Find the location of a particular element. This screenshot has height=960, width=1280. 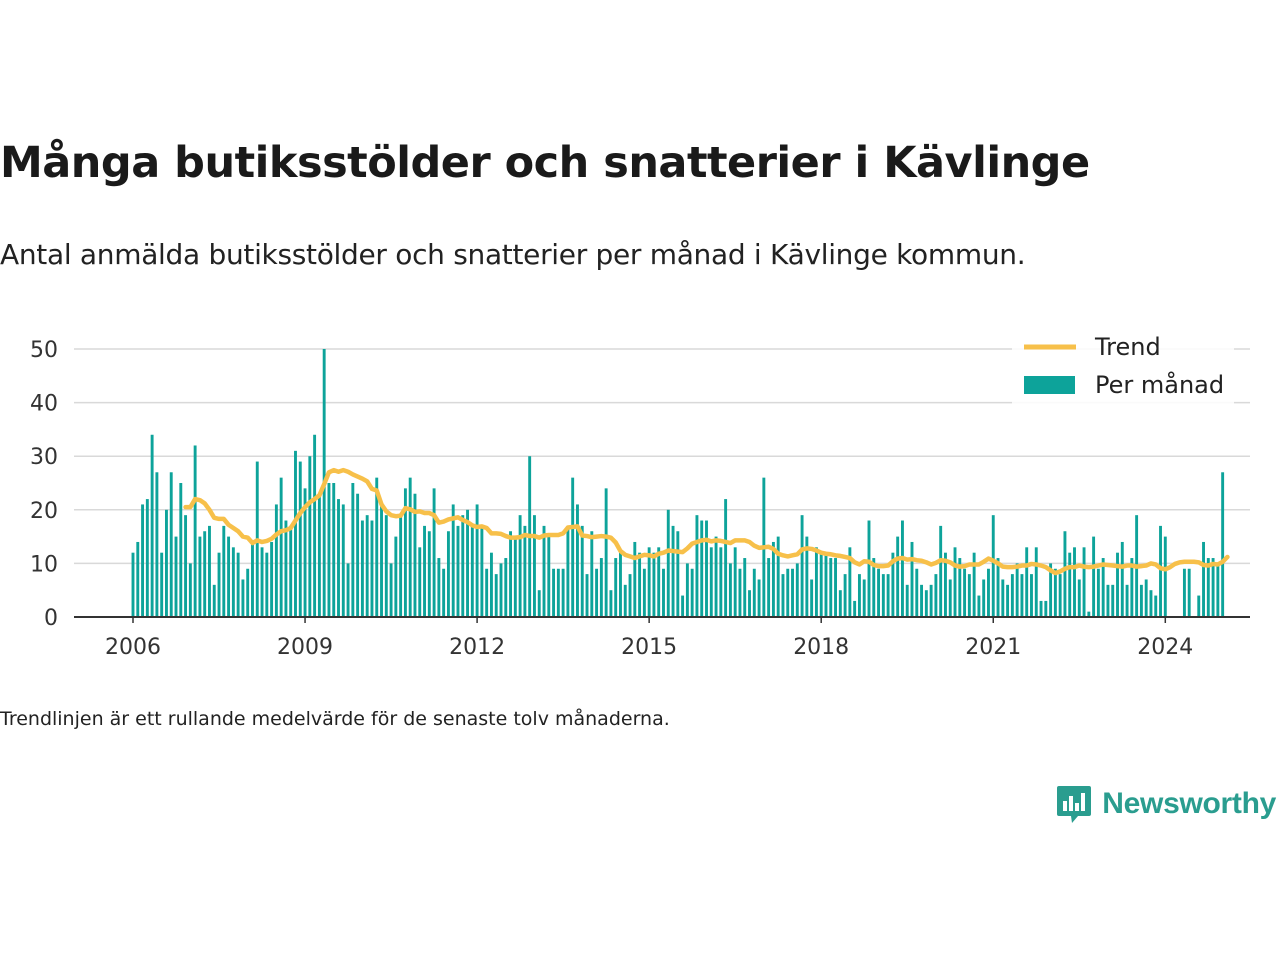

x-axis-ticks: 2006 2009 2012 2015 2018 2021 2024 is located at coordinates (649, 638).